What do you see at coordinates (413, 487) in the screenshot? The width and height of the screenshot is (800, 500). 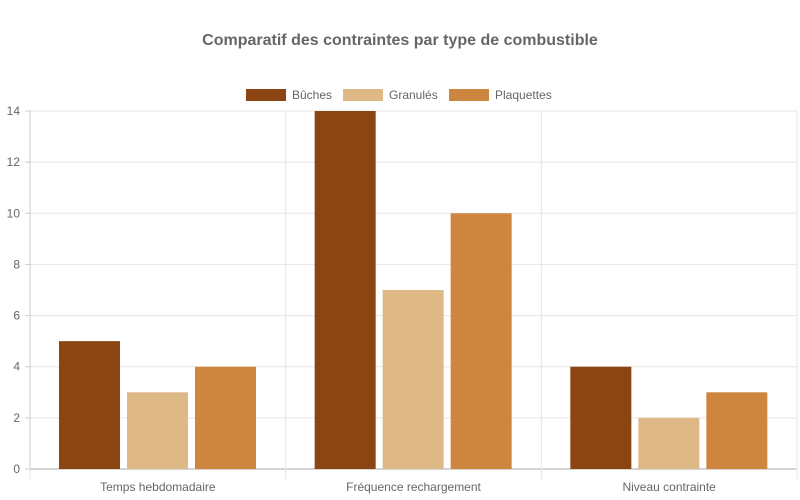 I see `x-tick-label: Fréquence rechargement` at bounding box center [413, 487].